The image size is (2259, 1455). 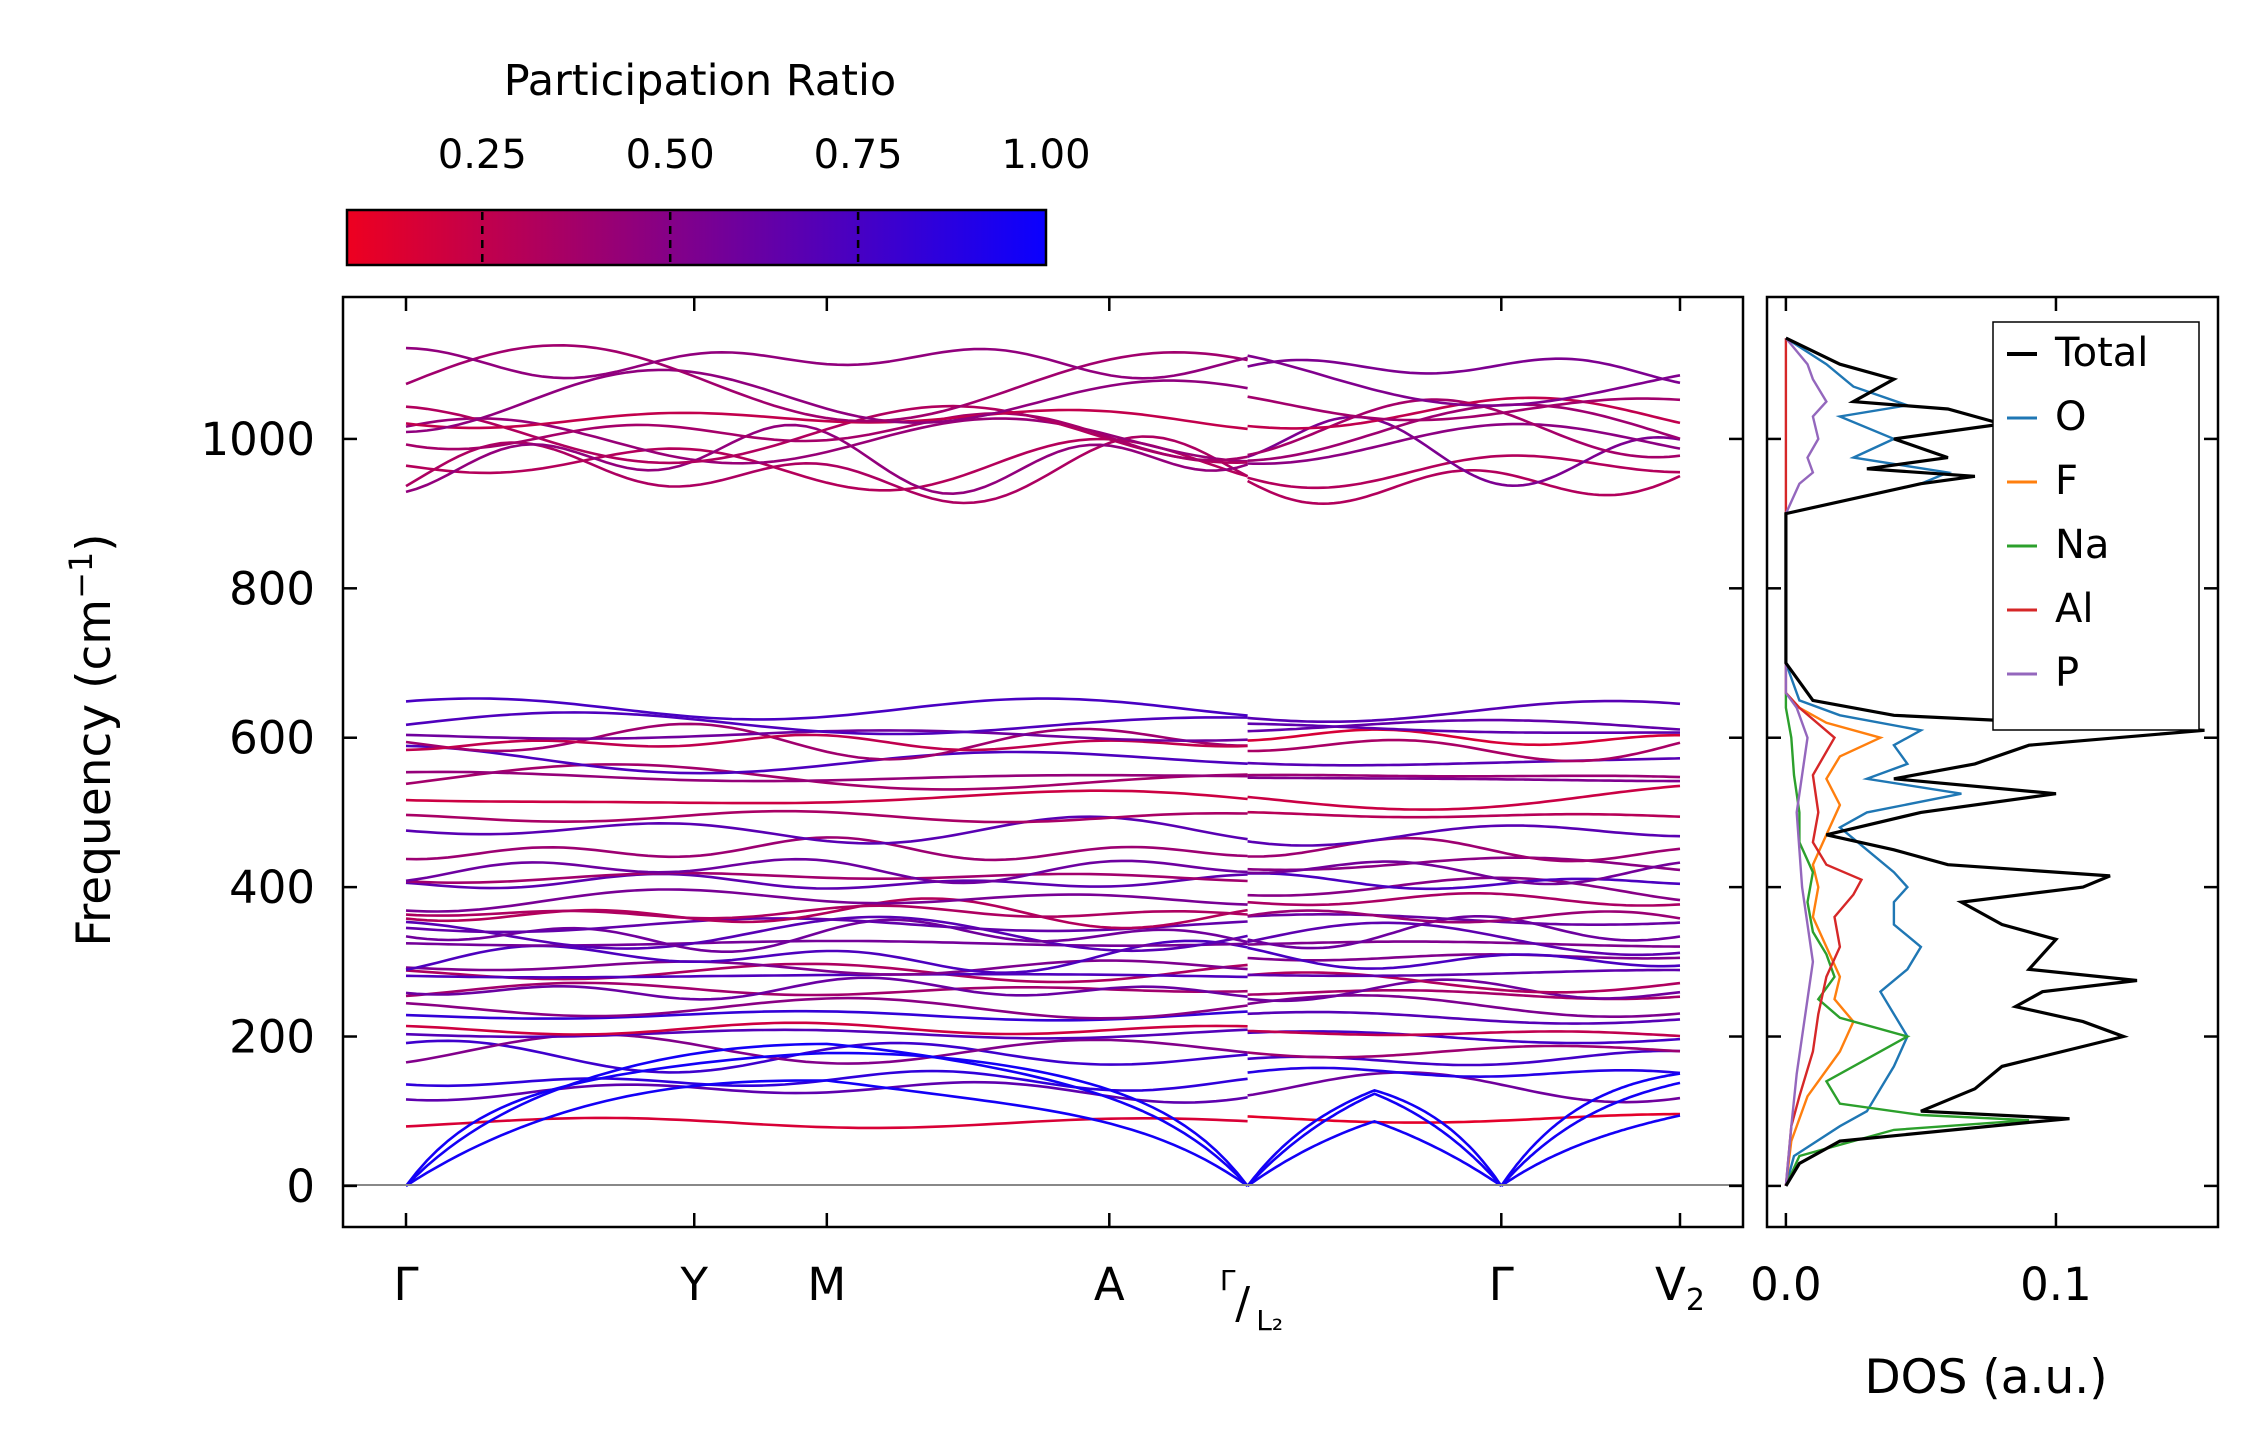 I want to click on k-point-label: Y, so click(x=693, y=1284).